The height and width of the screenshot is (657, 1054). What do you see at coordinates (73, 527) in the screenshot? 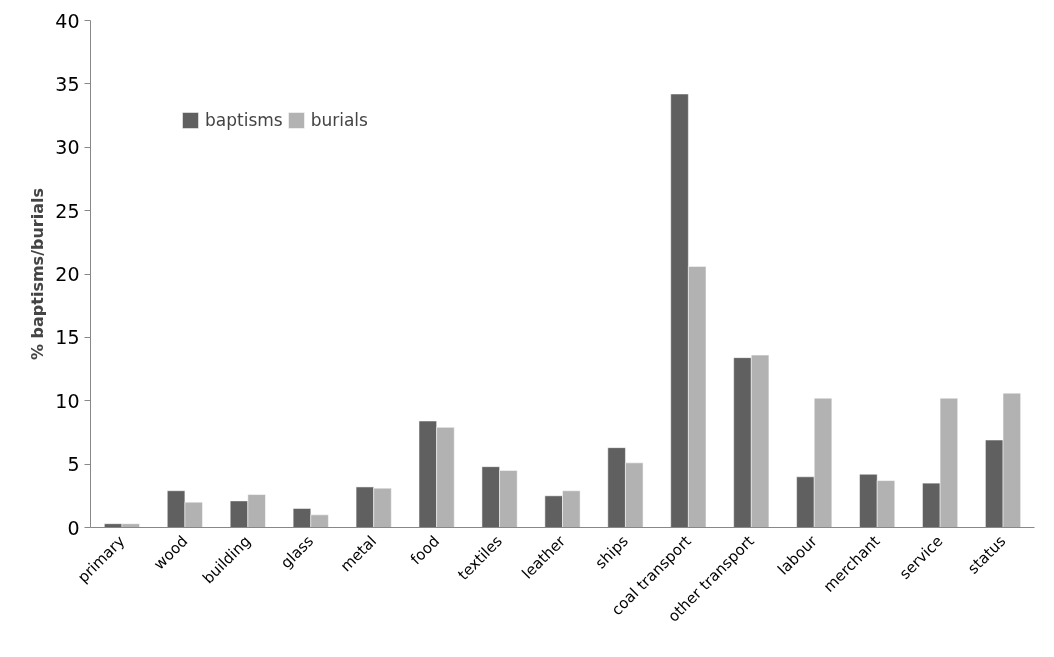
I see `y-tick-label: 0` at bounding box center [73, 527].